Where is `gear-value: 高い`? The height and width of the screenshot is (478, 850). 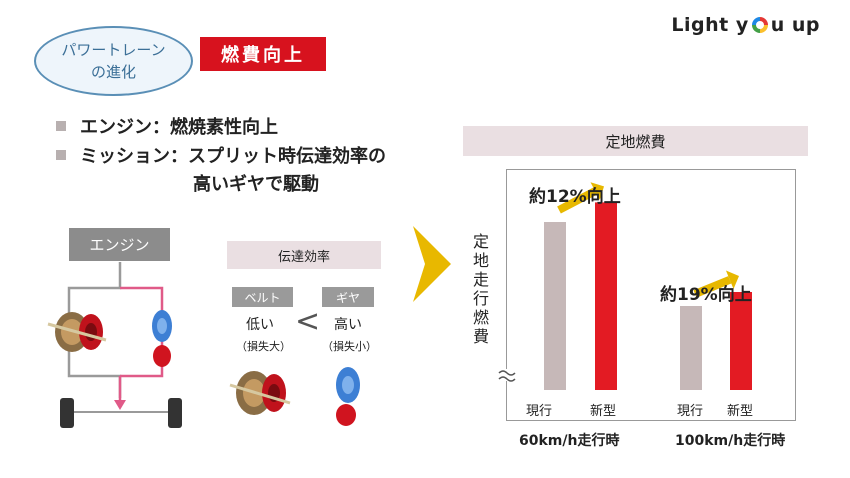 gear-value: 高い is located at coordinates (348, 325).